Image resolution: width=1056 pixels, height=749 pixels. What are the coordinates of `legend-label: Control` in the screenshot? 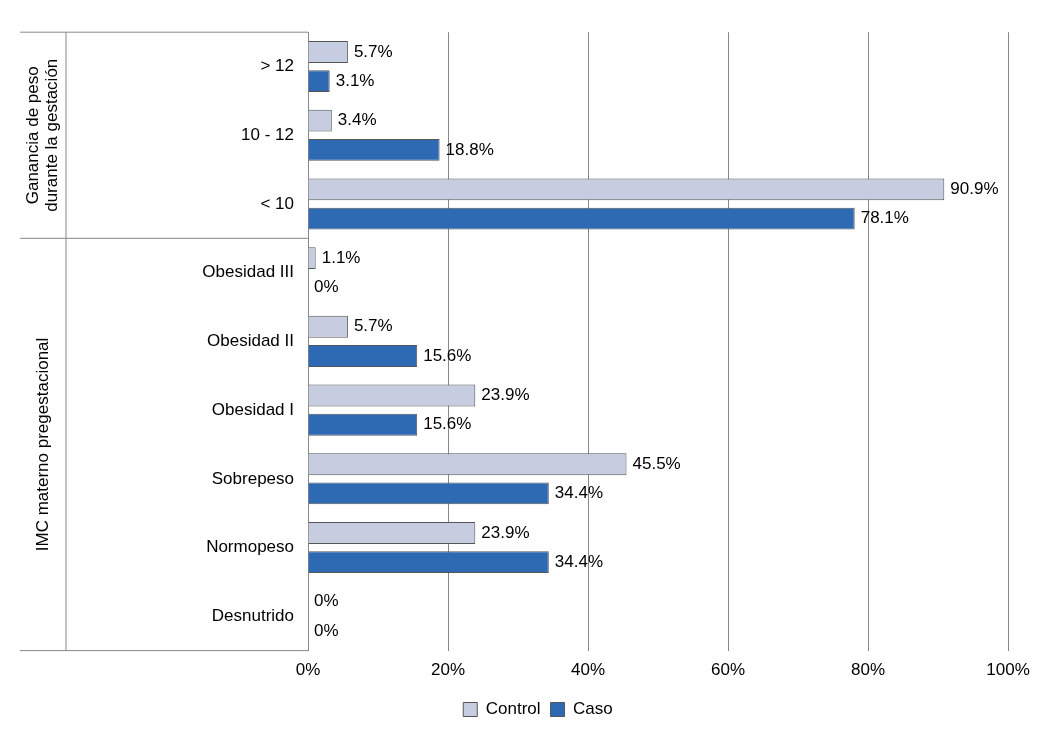 It's located at (513, 709).